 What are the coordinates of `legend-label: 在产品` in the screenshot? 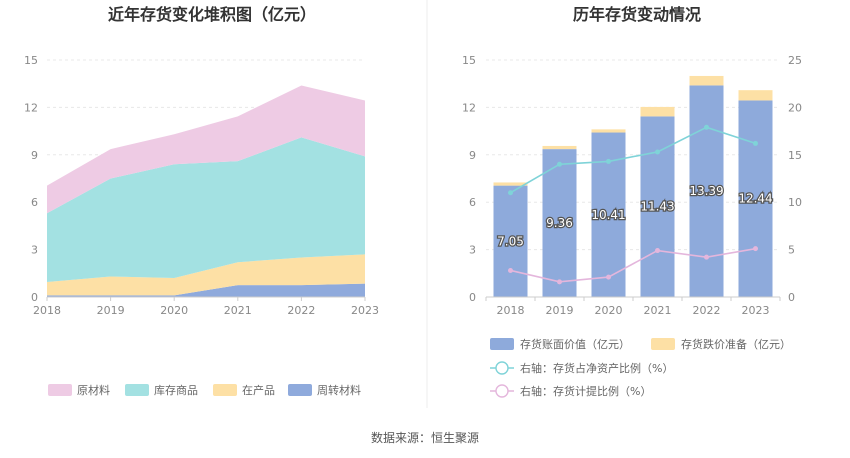 It's located at (258, 390).